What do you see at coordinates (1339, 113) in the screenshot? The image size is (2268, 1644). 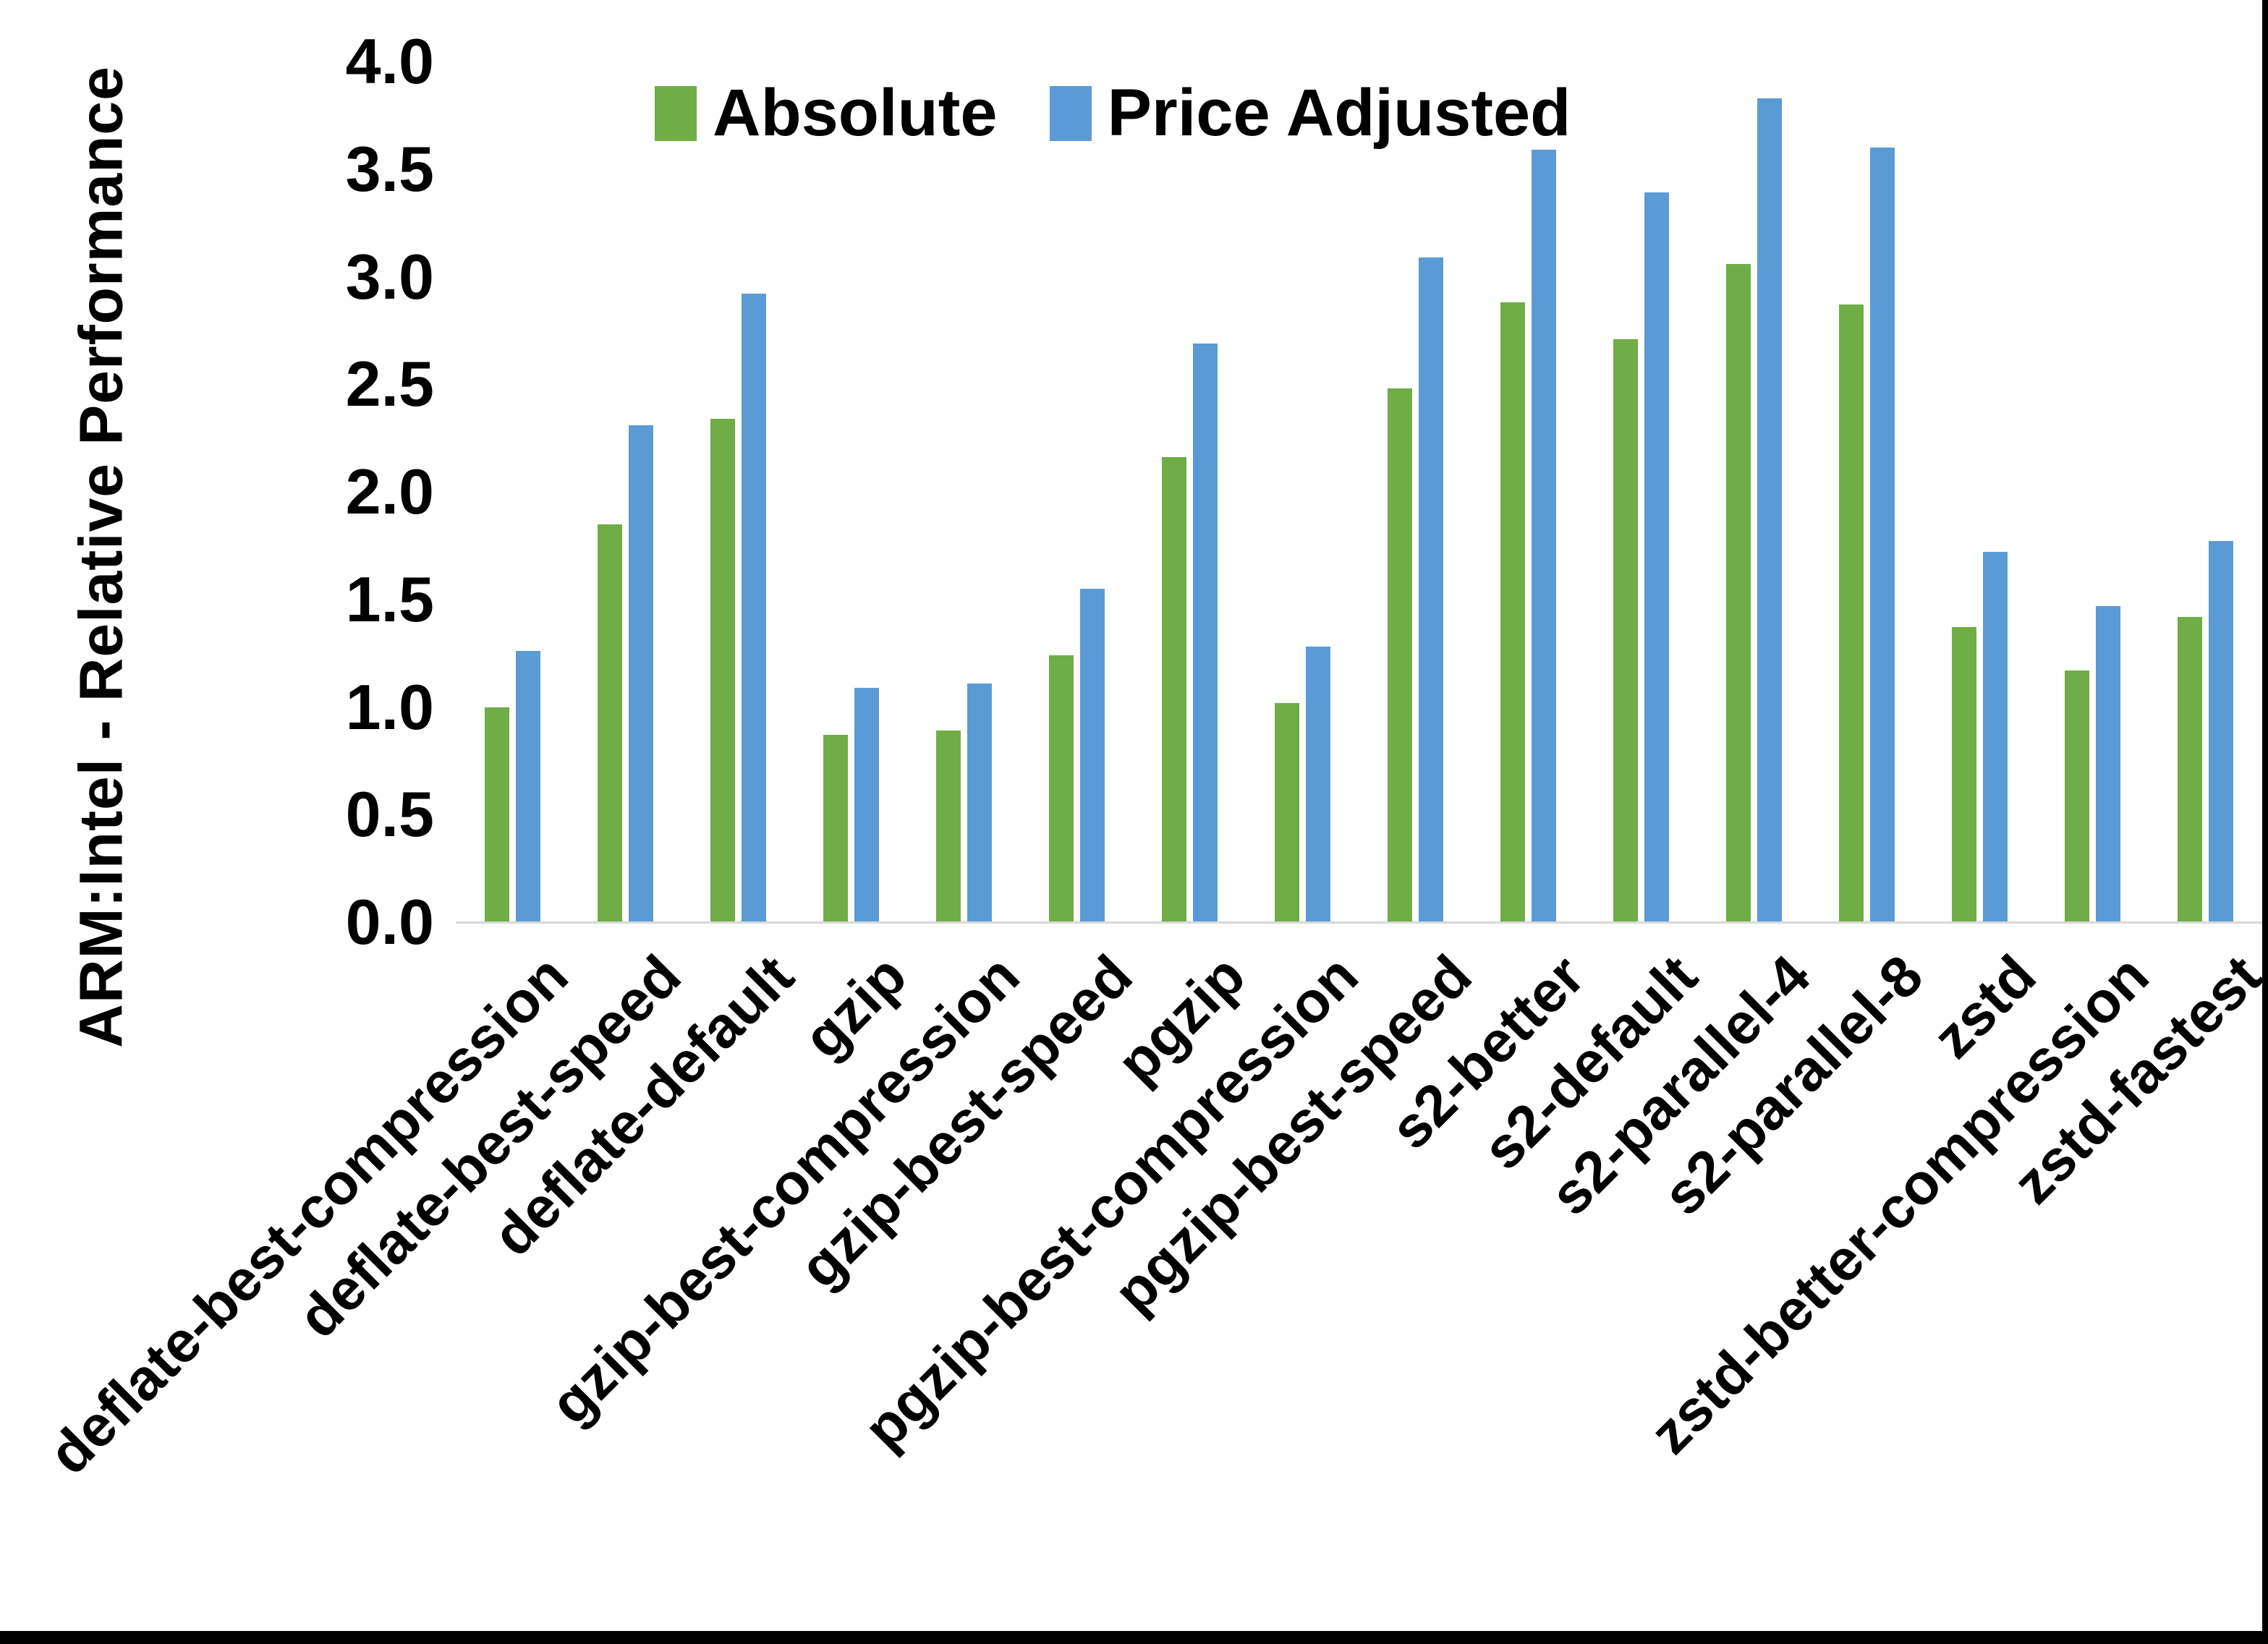 I see `legend-label-price-adjusted: Price Adjusted` at bounding box center [1339, 113].